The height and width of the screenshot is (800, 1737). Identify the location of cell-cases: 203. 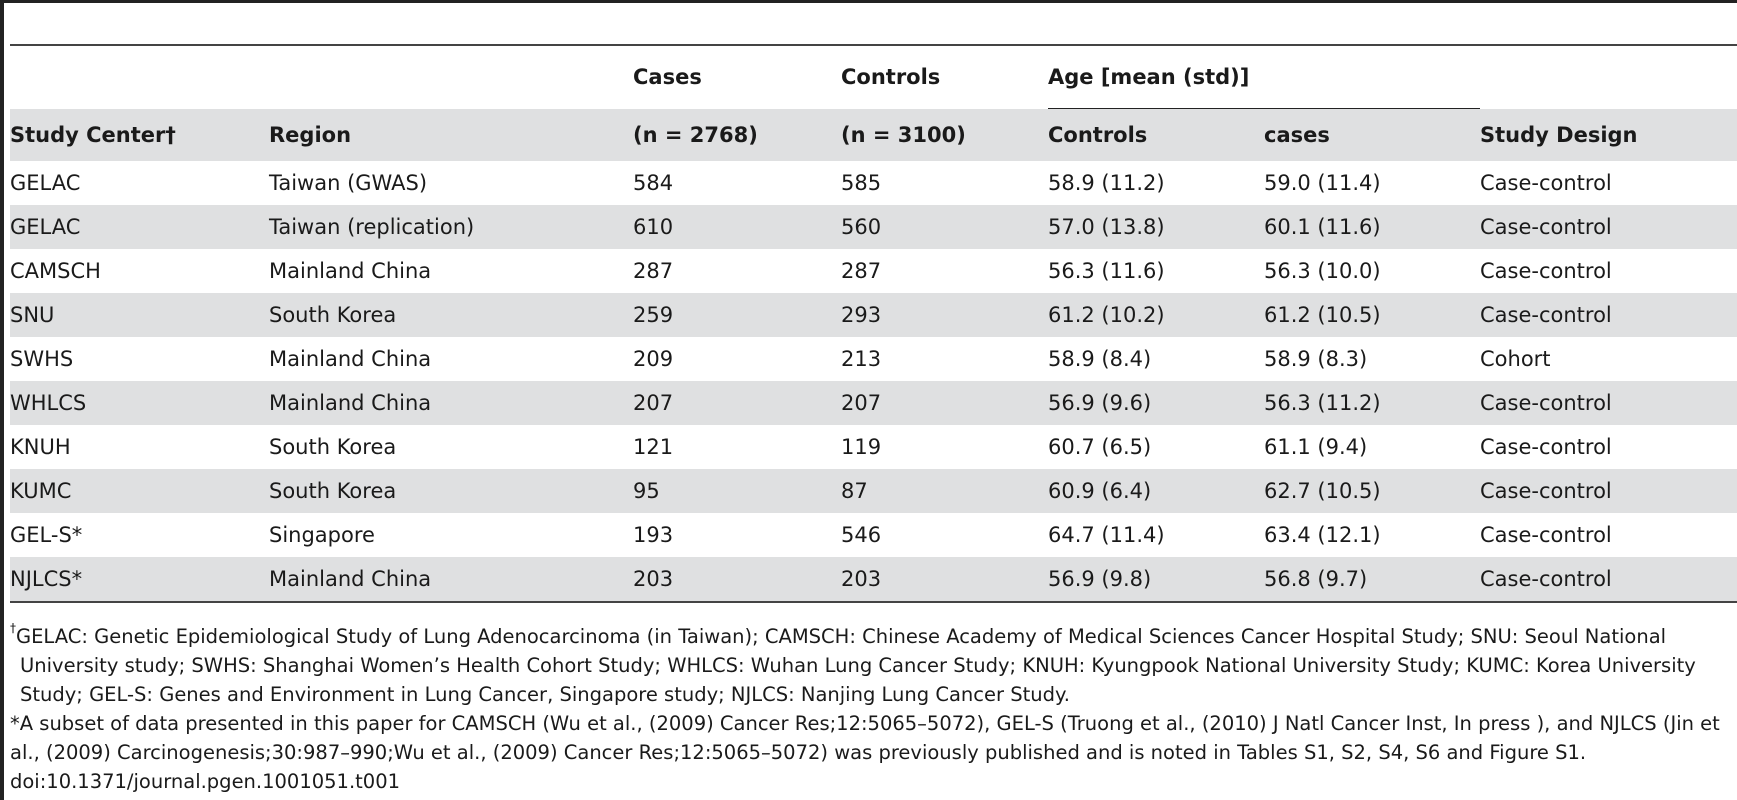
(737, 580).